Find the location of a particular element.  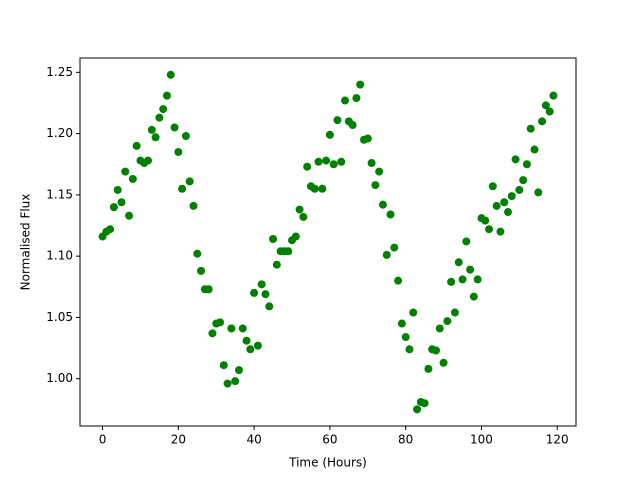

y-tick-label: 1.25 is located at coordinates (59, 72).